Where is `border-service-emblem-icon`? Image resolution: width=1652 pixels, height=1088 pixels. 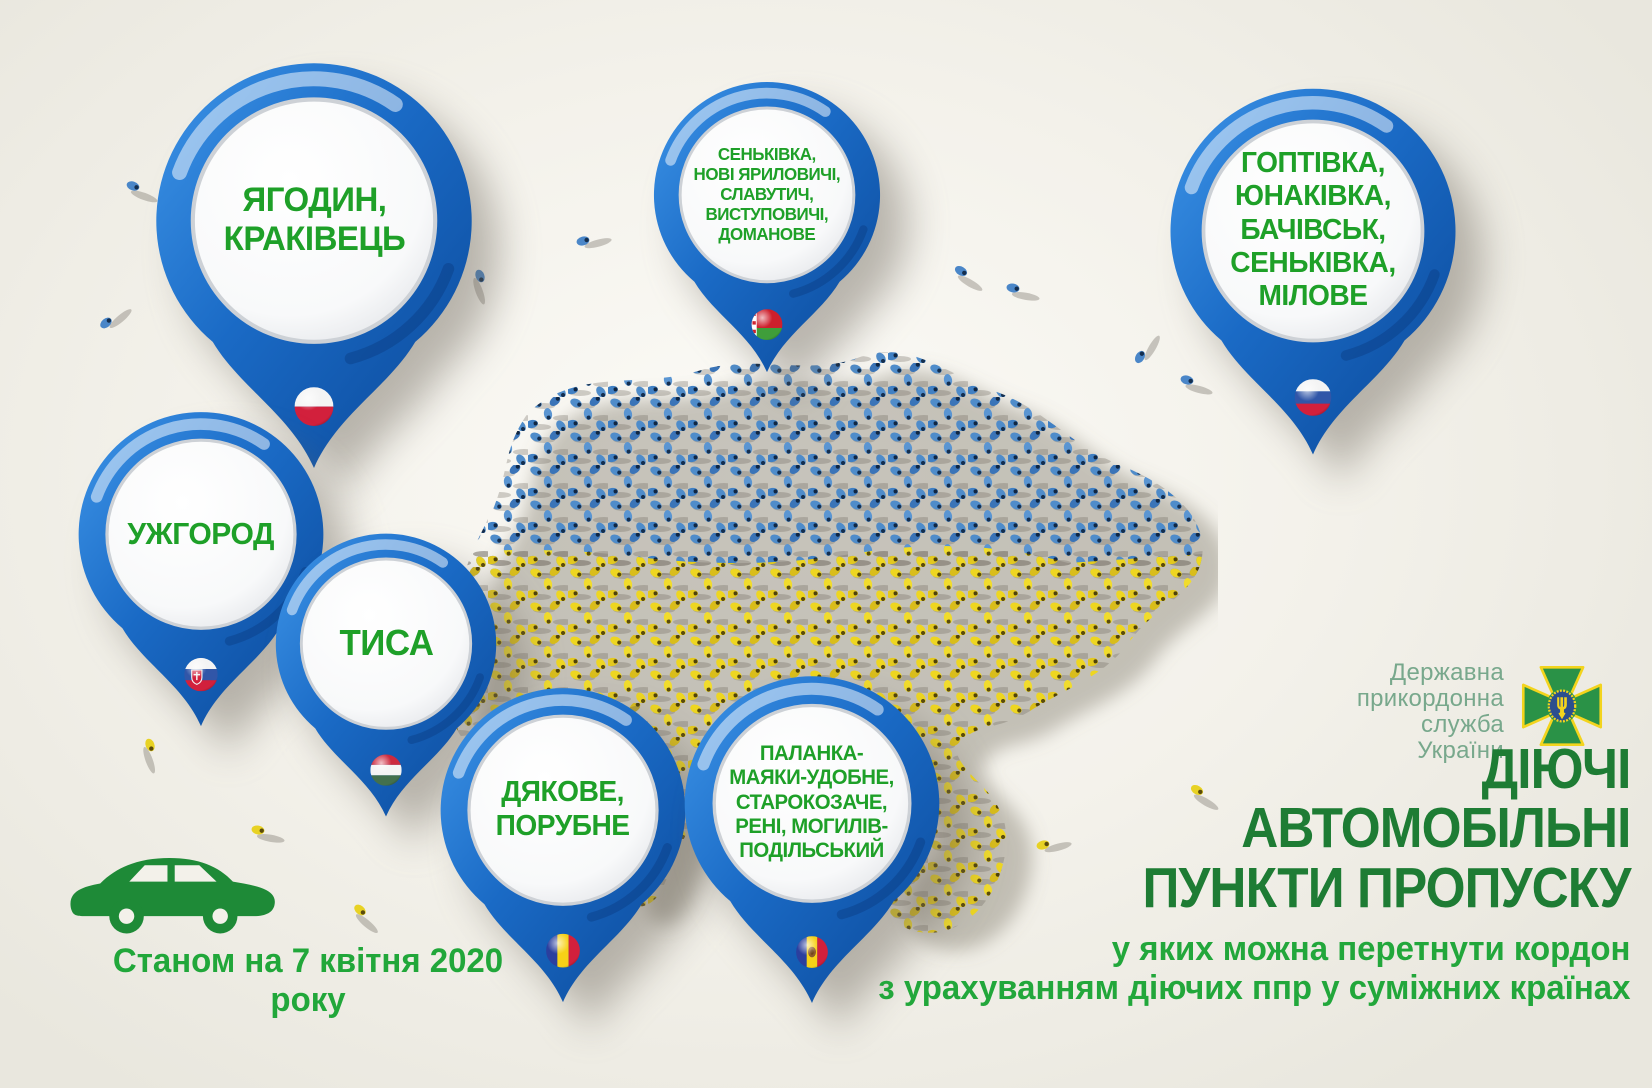 border-service-emblem-icon is located at coordinates (1562, 706).